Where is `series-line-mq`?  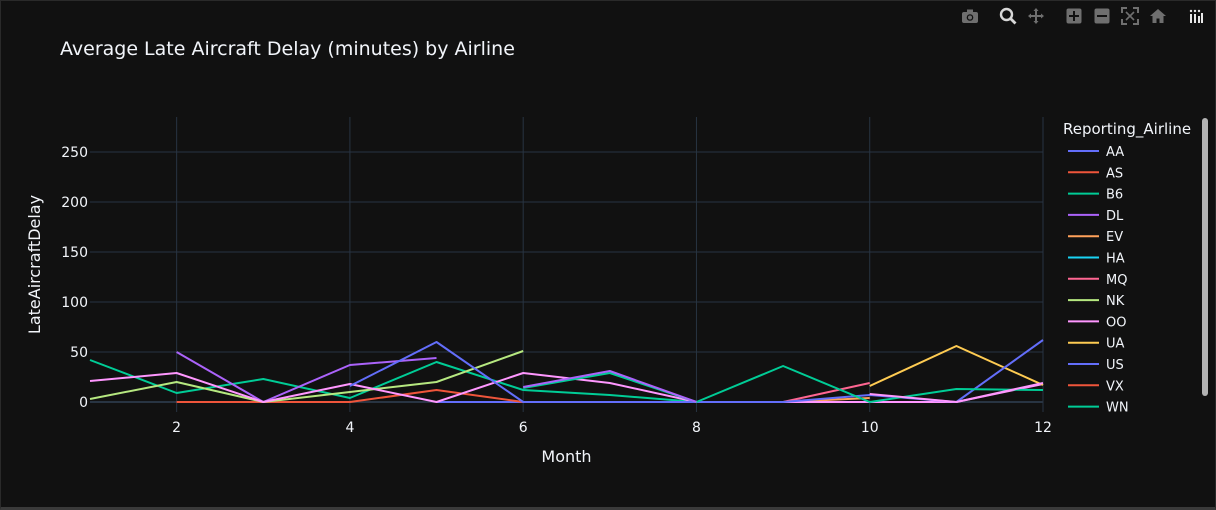
series-line-mq is located at coordinates (826, 392).